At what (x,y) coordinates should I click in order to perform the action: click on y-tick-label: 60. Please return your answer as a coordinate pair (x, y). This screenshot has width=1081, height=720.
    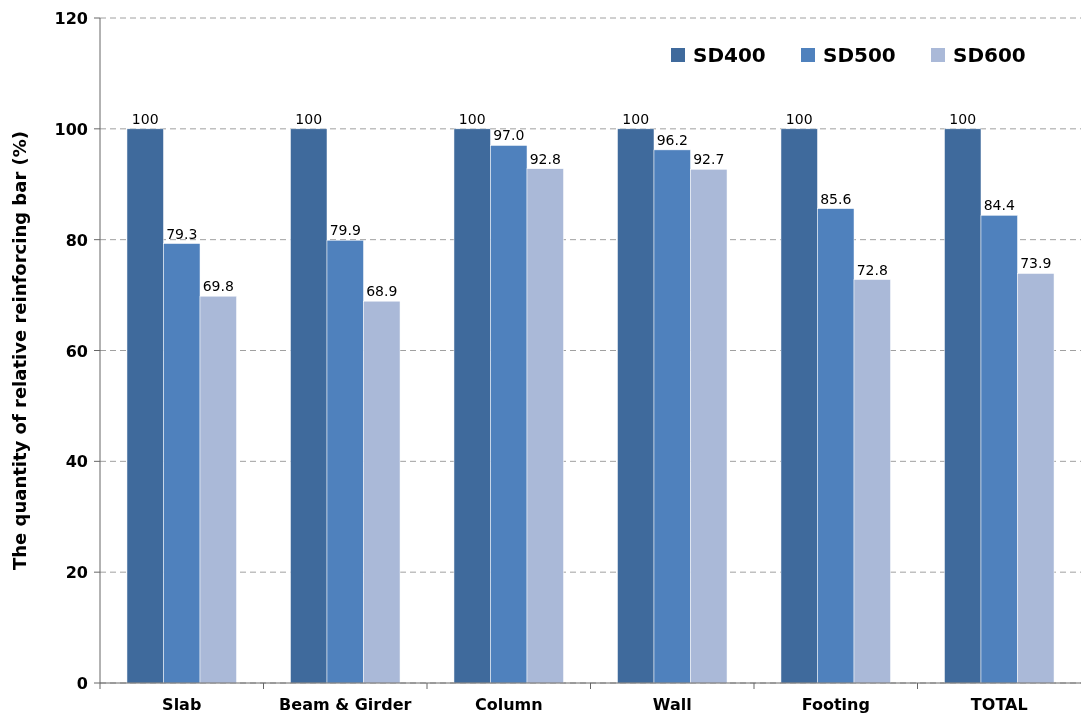
    Looking at the image, I should click on (76, 351).